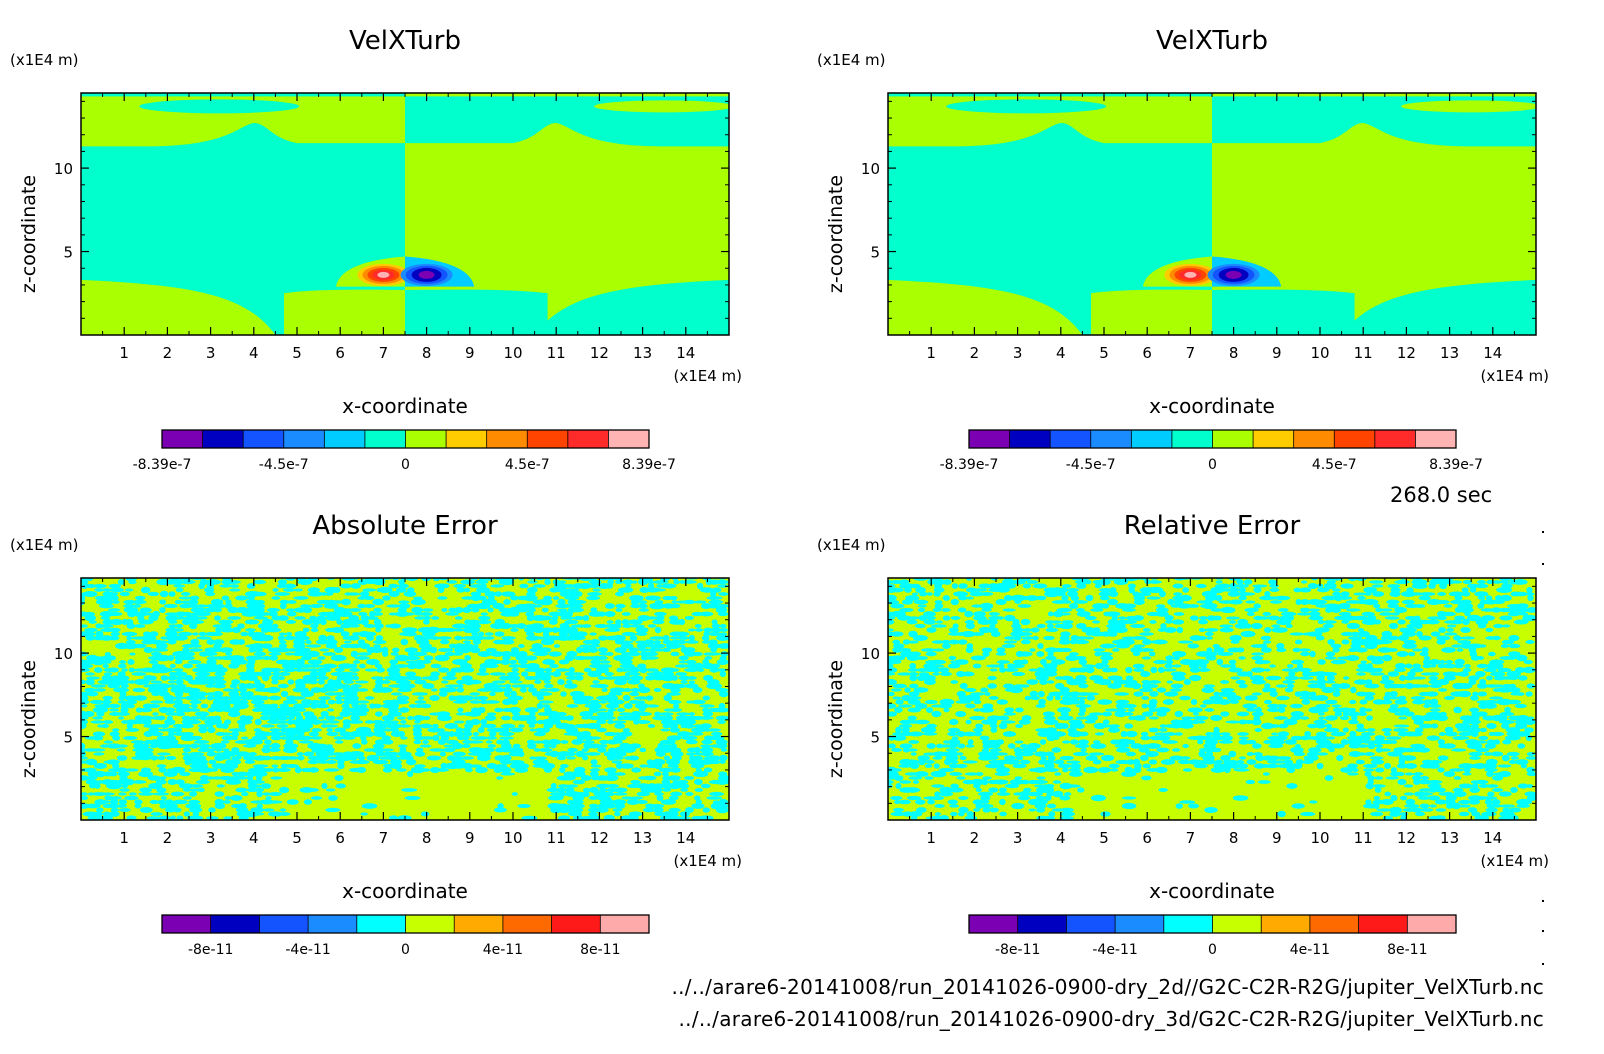 The height and width of the screenshot is (1054, 1604). I want to click on x-unit-label: (x1E4 m), so click(1514, 861).